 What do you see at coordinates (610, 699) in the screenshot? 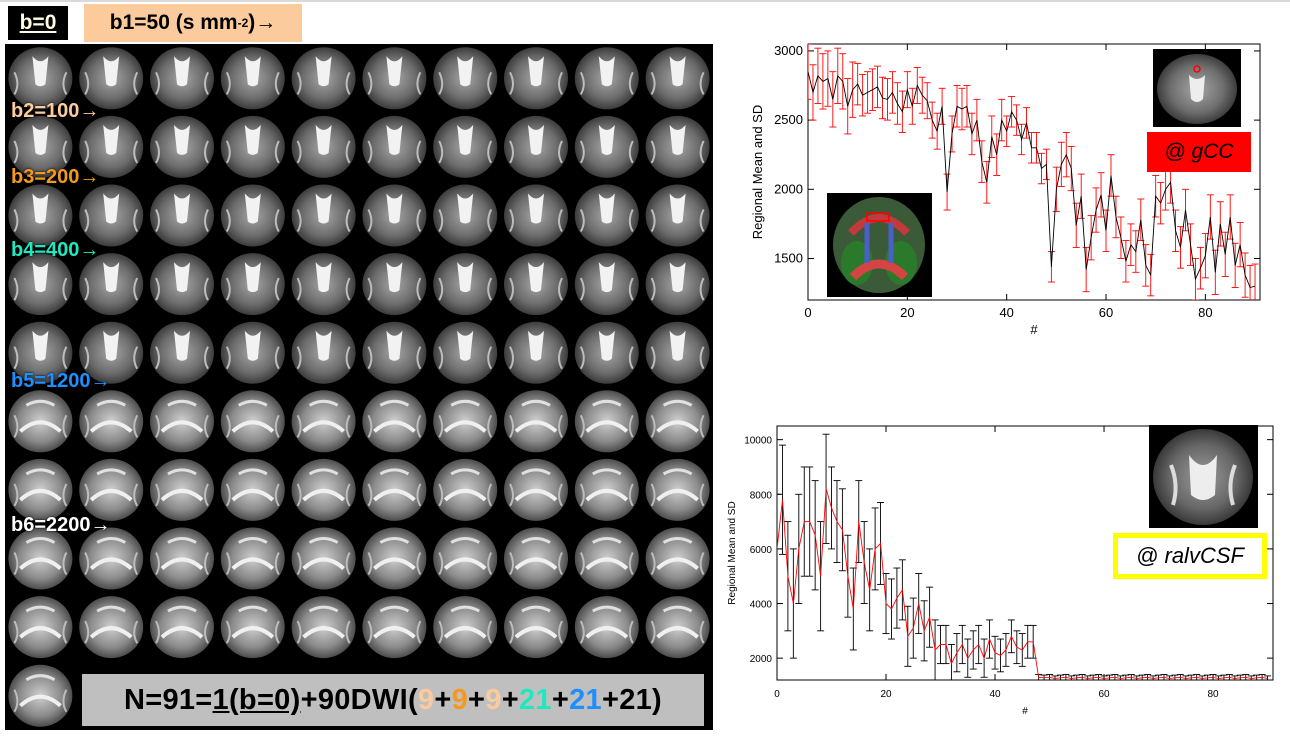
I see `formula-plus5: +` at bounding box center [610, 699].